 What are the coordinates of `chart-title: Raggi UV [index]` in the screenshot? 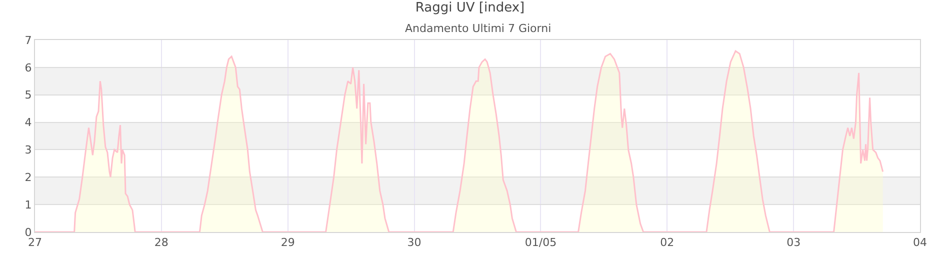 It's located at (470, 8).